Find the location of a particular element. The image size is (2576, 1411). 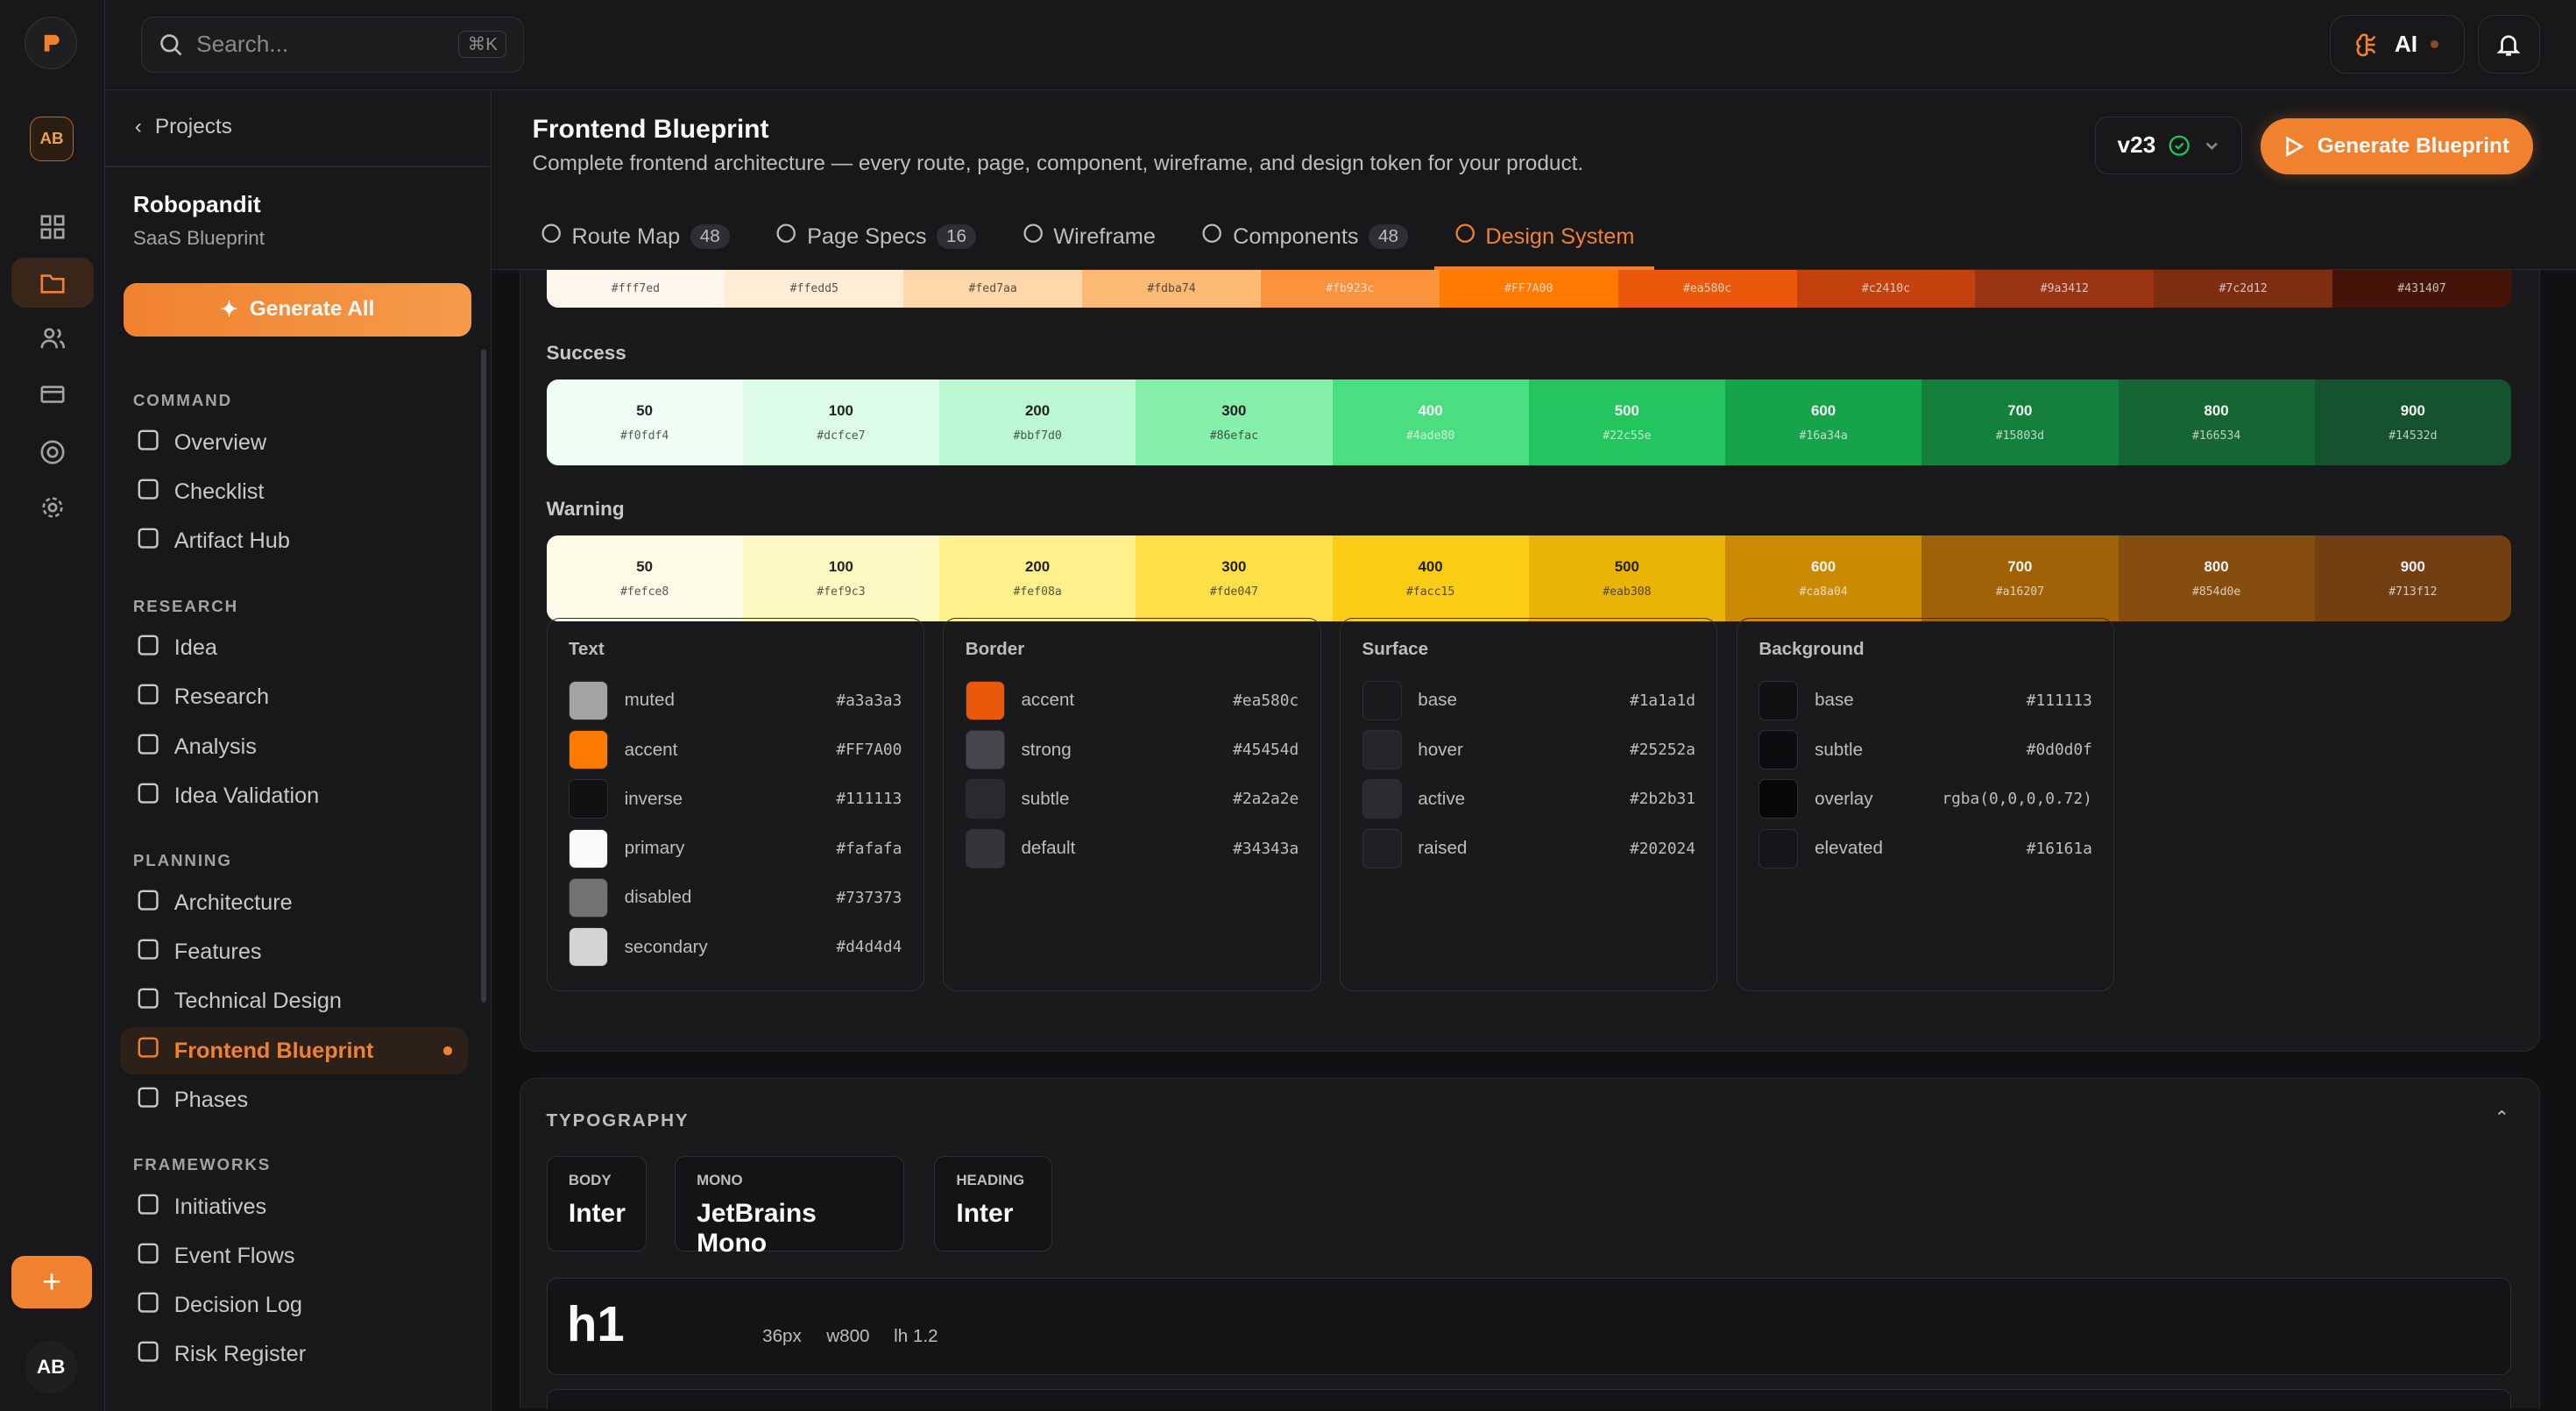

color-swatch: 200 #fef08a is located at coordinates (1037, 578).